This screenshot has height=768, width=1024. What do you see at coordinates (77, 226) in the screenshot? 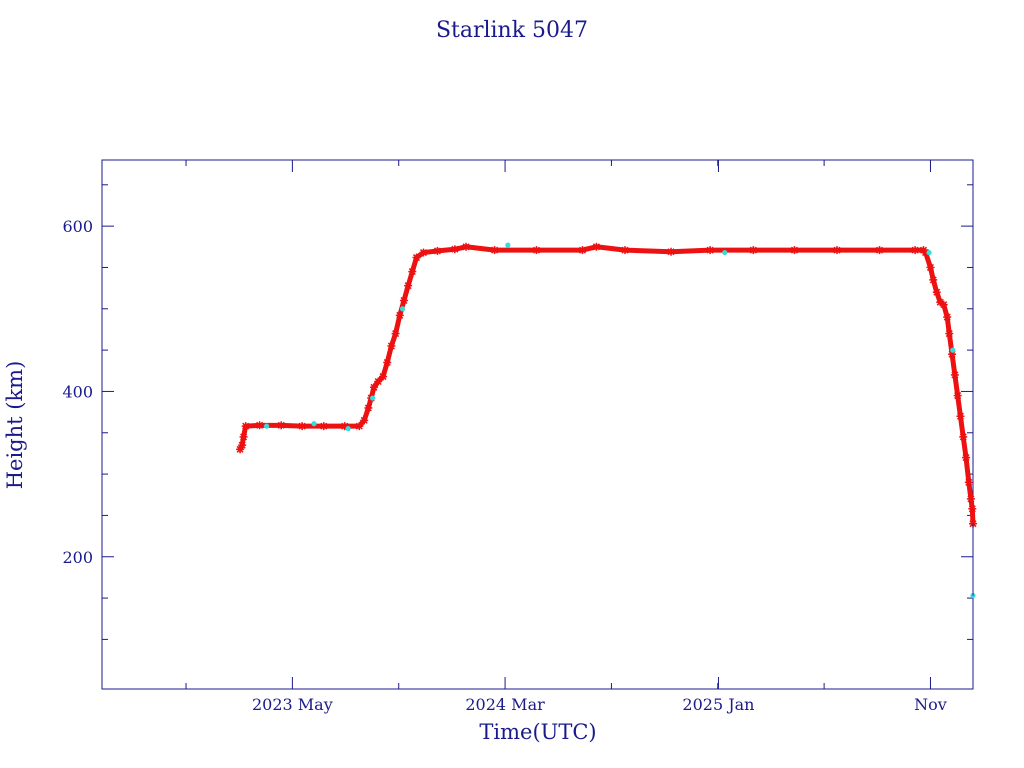
I see `y-tick-label: 600` at bounding box center [77, 226].